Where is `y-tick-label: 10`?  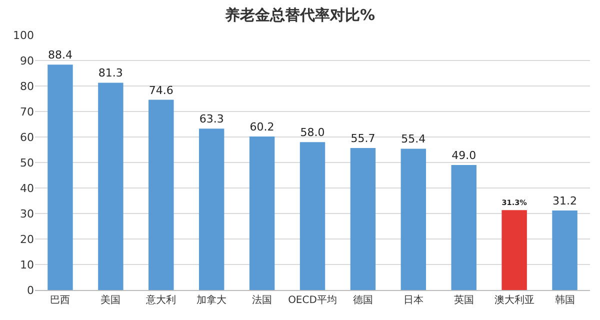
y-tick-label: 10 is located at coordinates (27, 265).